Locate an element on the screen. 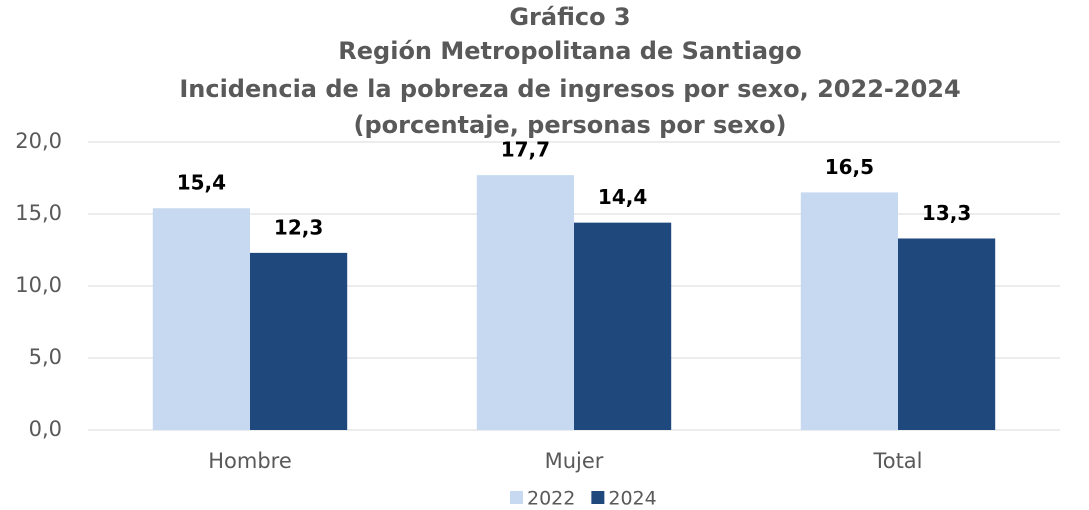 The width and height of the screenshot is (1089, 510). value-label: 13,3 is located at coordinates (946, 213).